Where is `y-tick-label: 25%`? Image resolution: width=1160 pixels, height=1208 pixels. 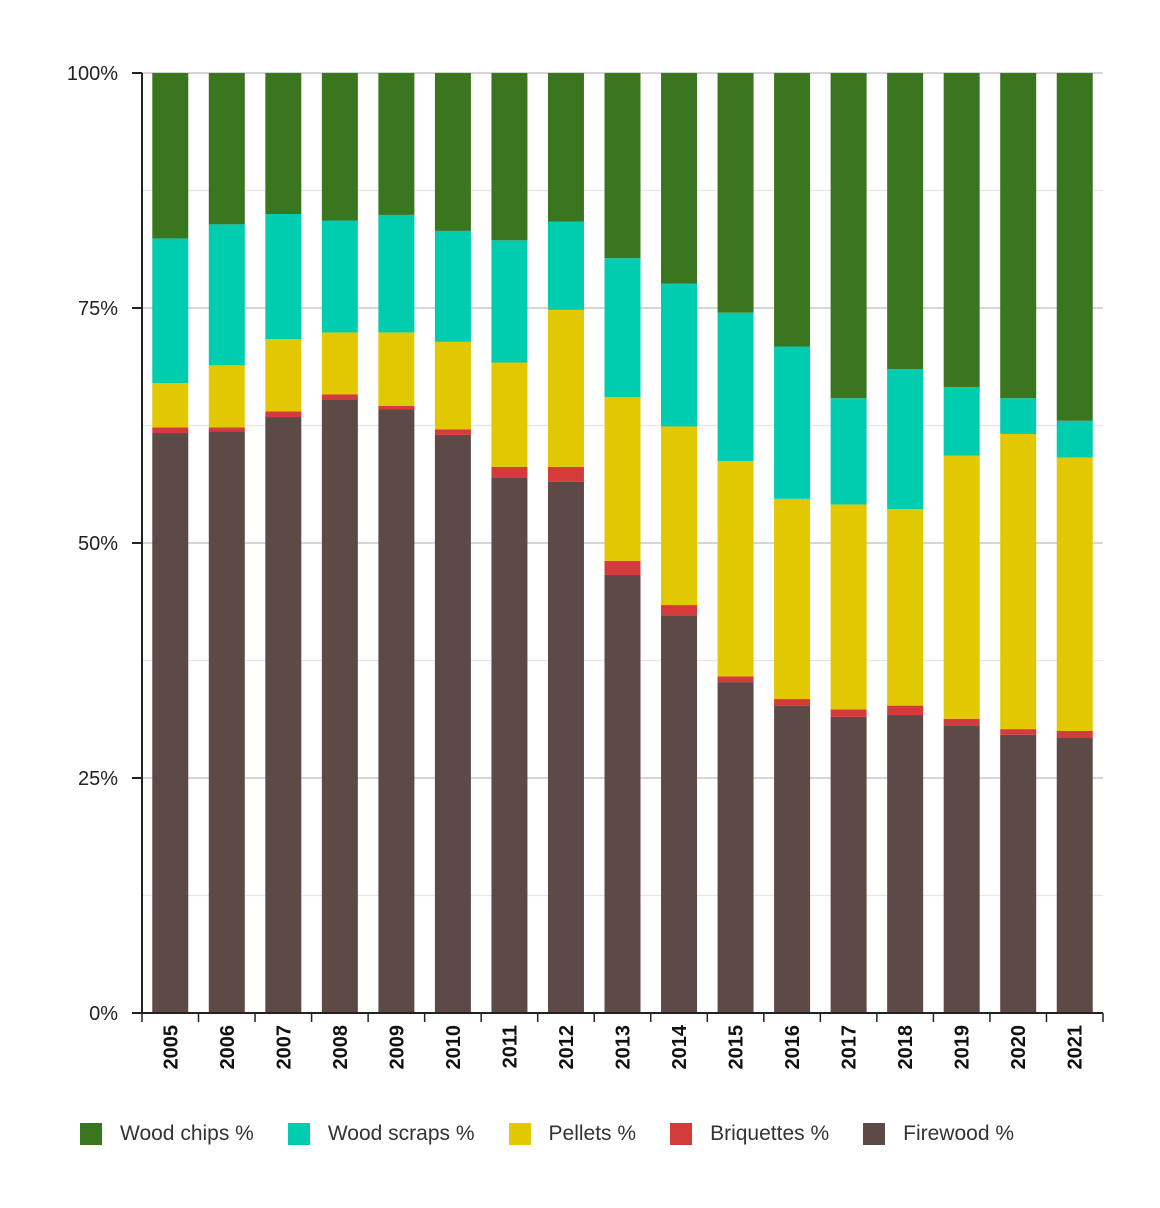 y-tick-label: 25% is located at coordinates (98, 779).